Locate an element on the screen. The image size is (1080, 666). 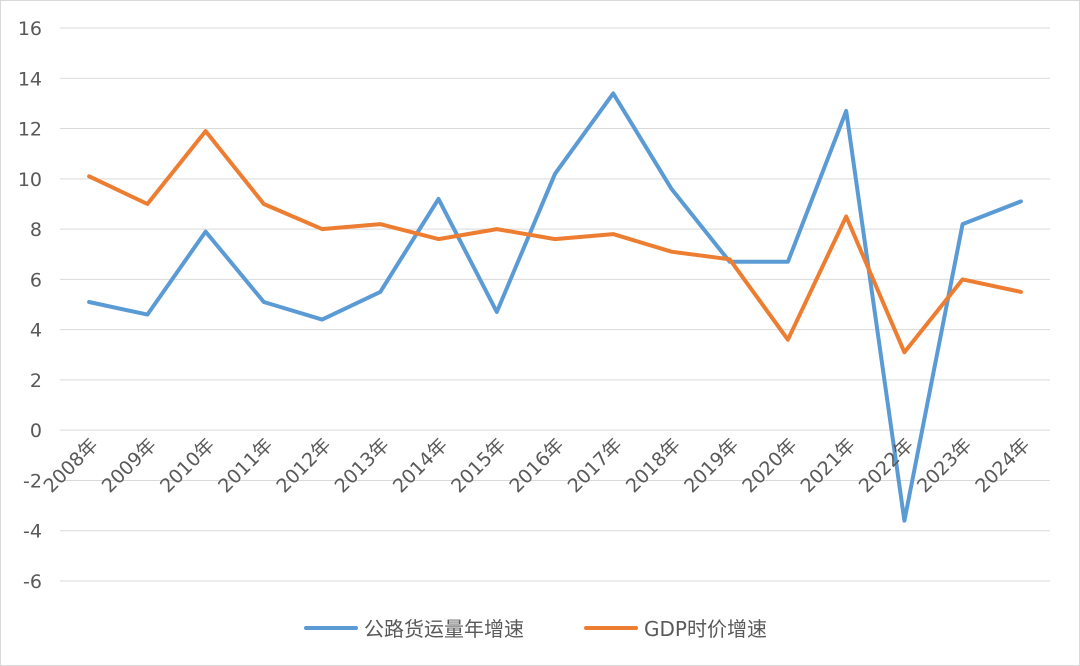
y-tick-label: 14 is located at coordinates (30, 79).